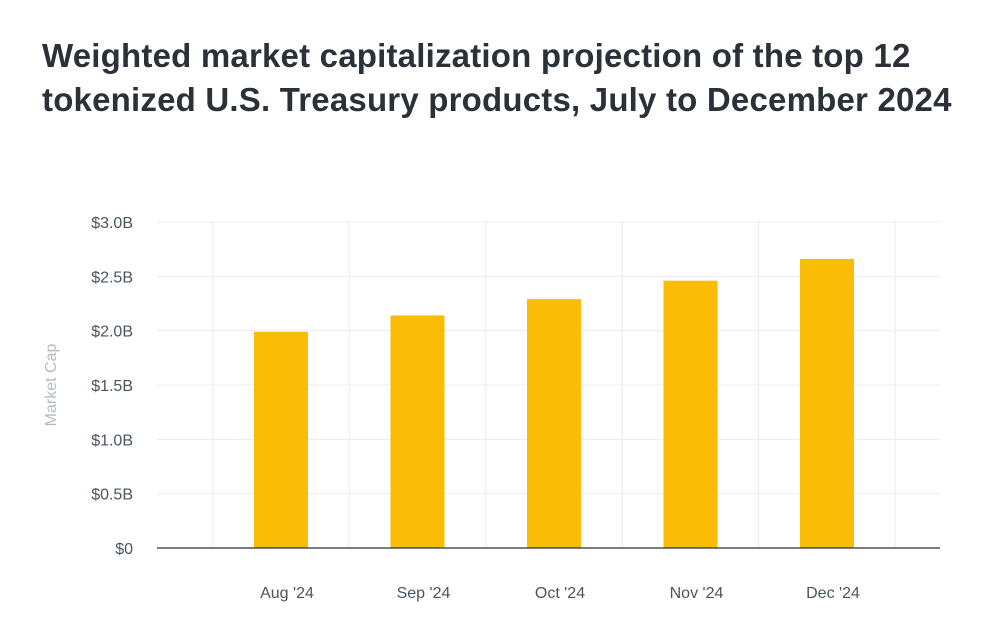  I want to click on x-tick-label: Dec '24, so click(833, 593).